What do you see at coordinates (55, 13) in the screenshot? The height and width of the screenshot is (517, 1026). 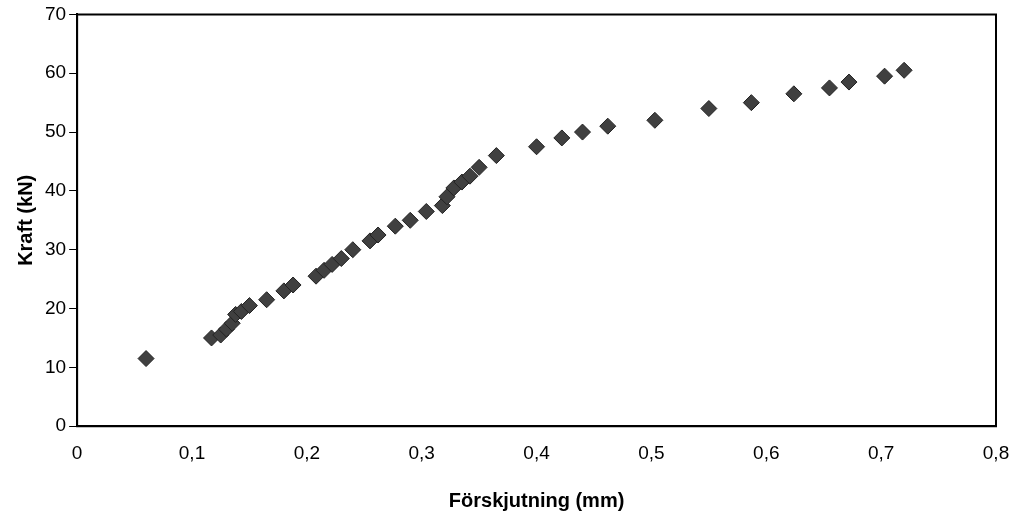 I see `y-tick-label: 70` at bounding box center [55, 13].